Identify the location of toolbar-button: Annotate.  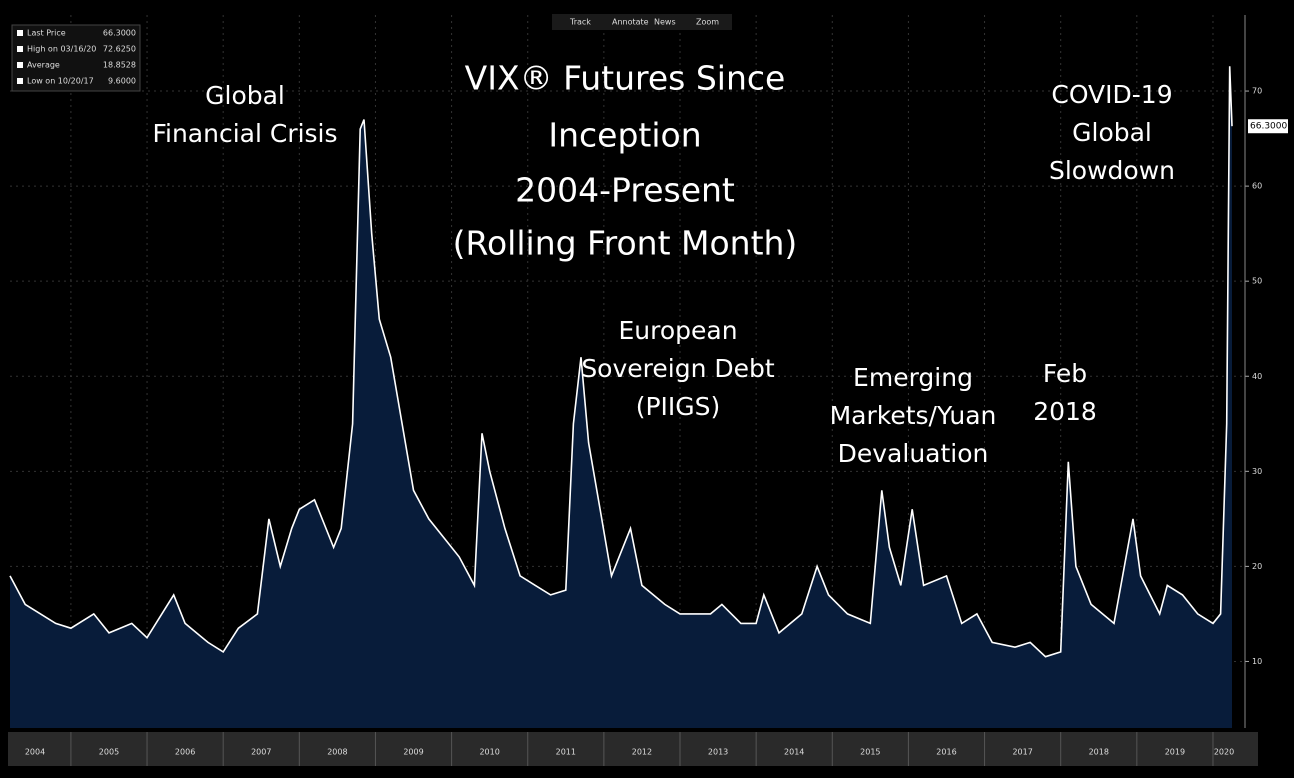
(630, 22).